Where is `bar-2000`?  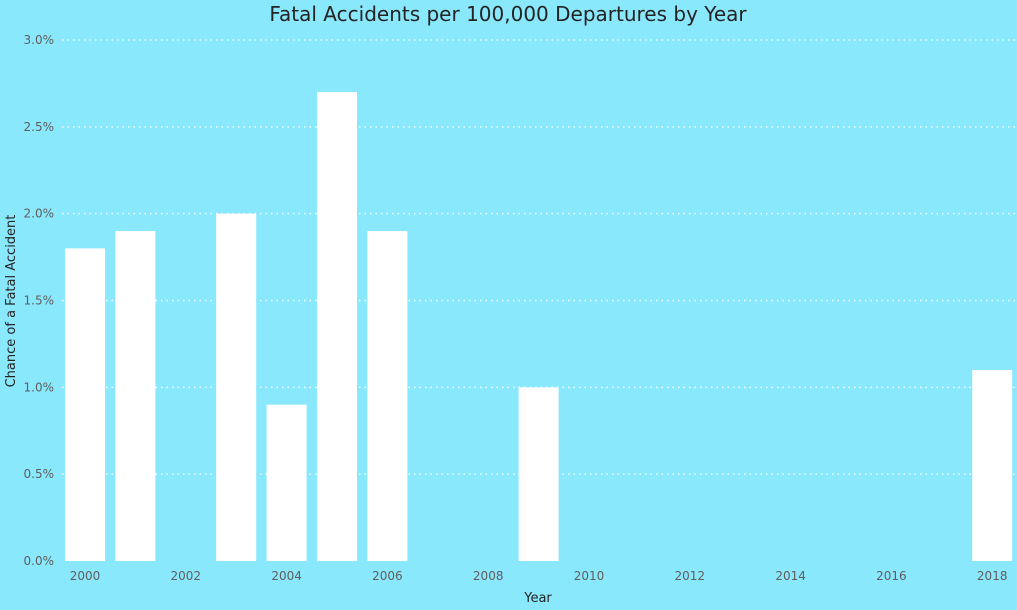
bar-2000 is located at coordinates (85, 404).